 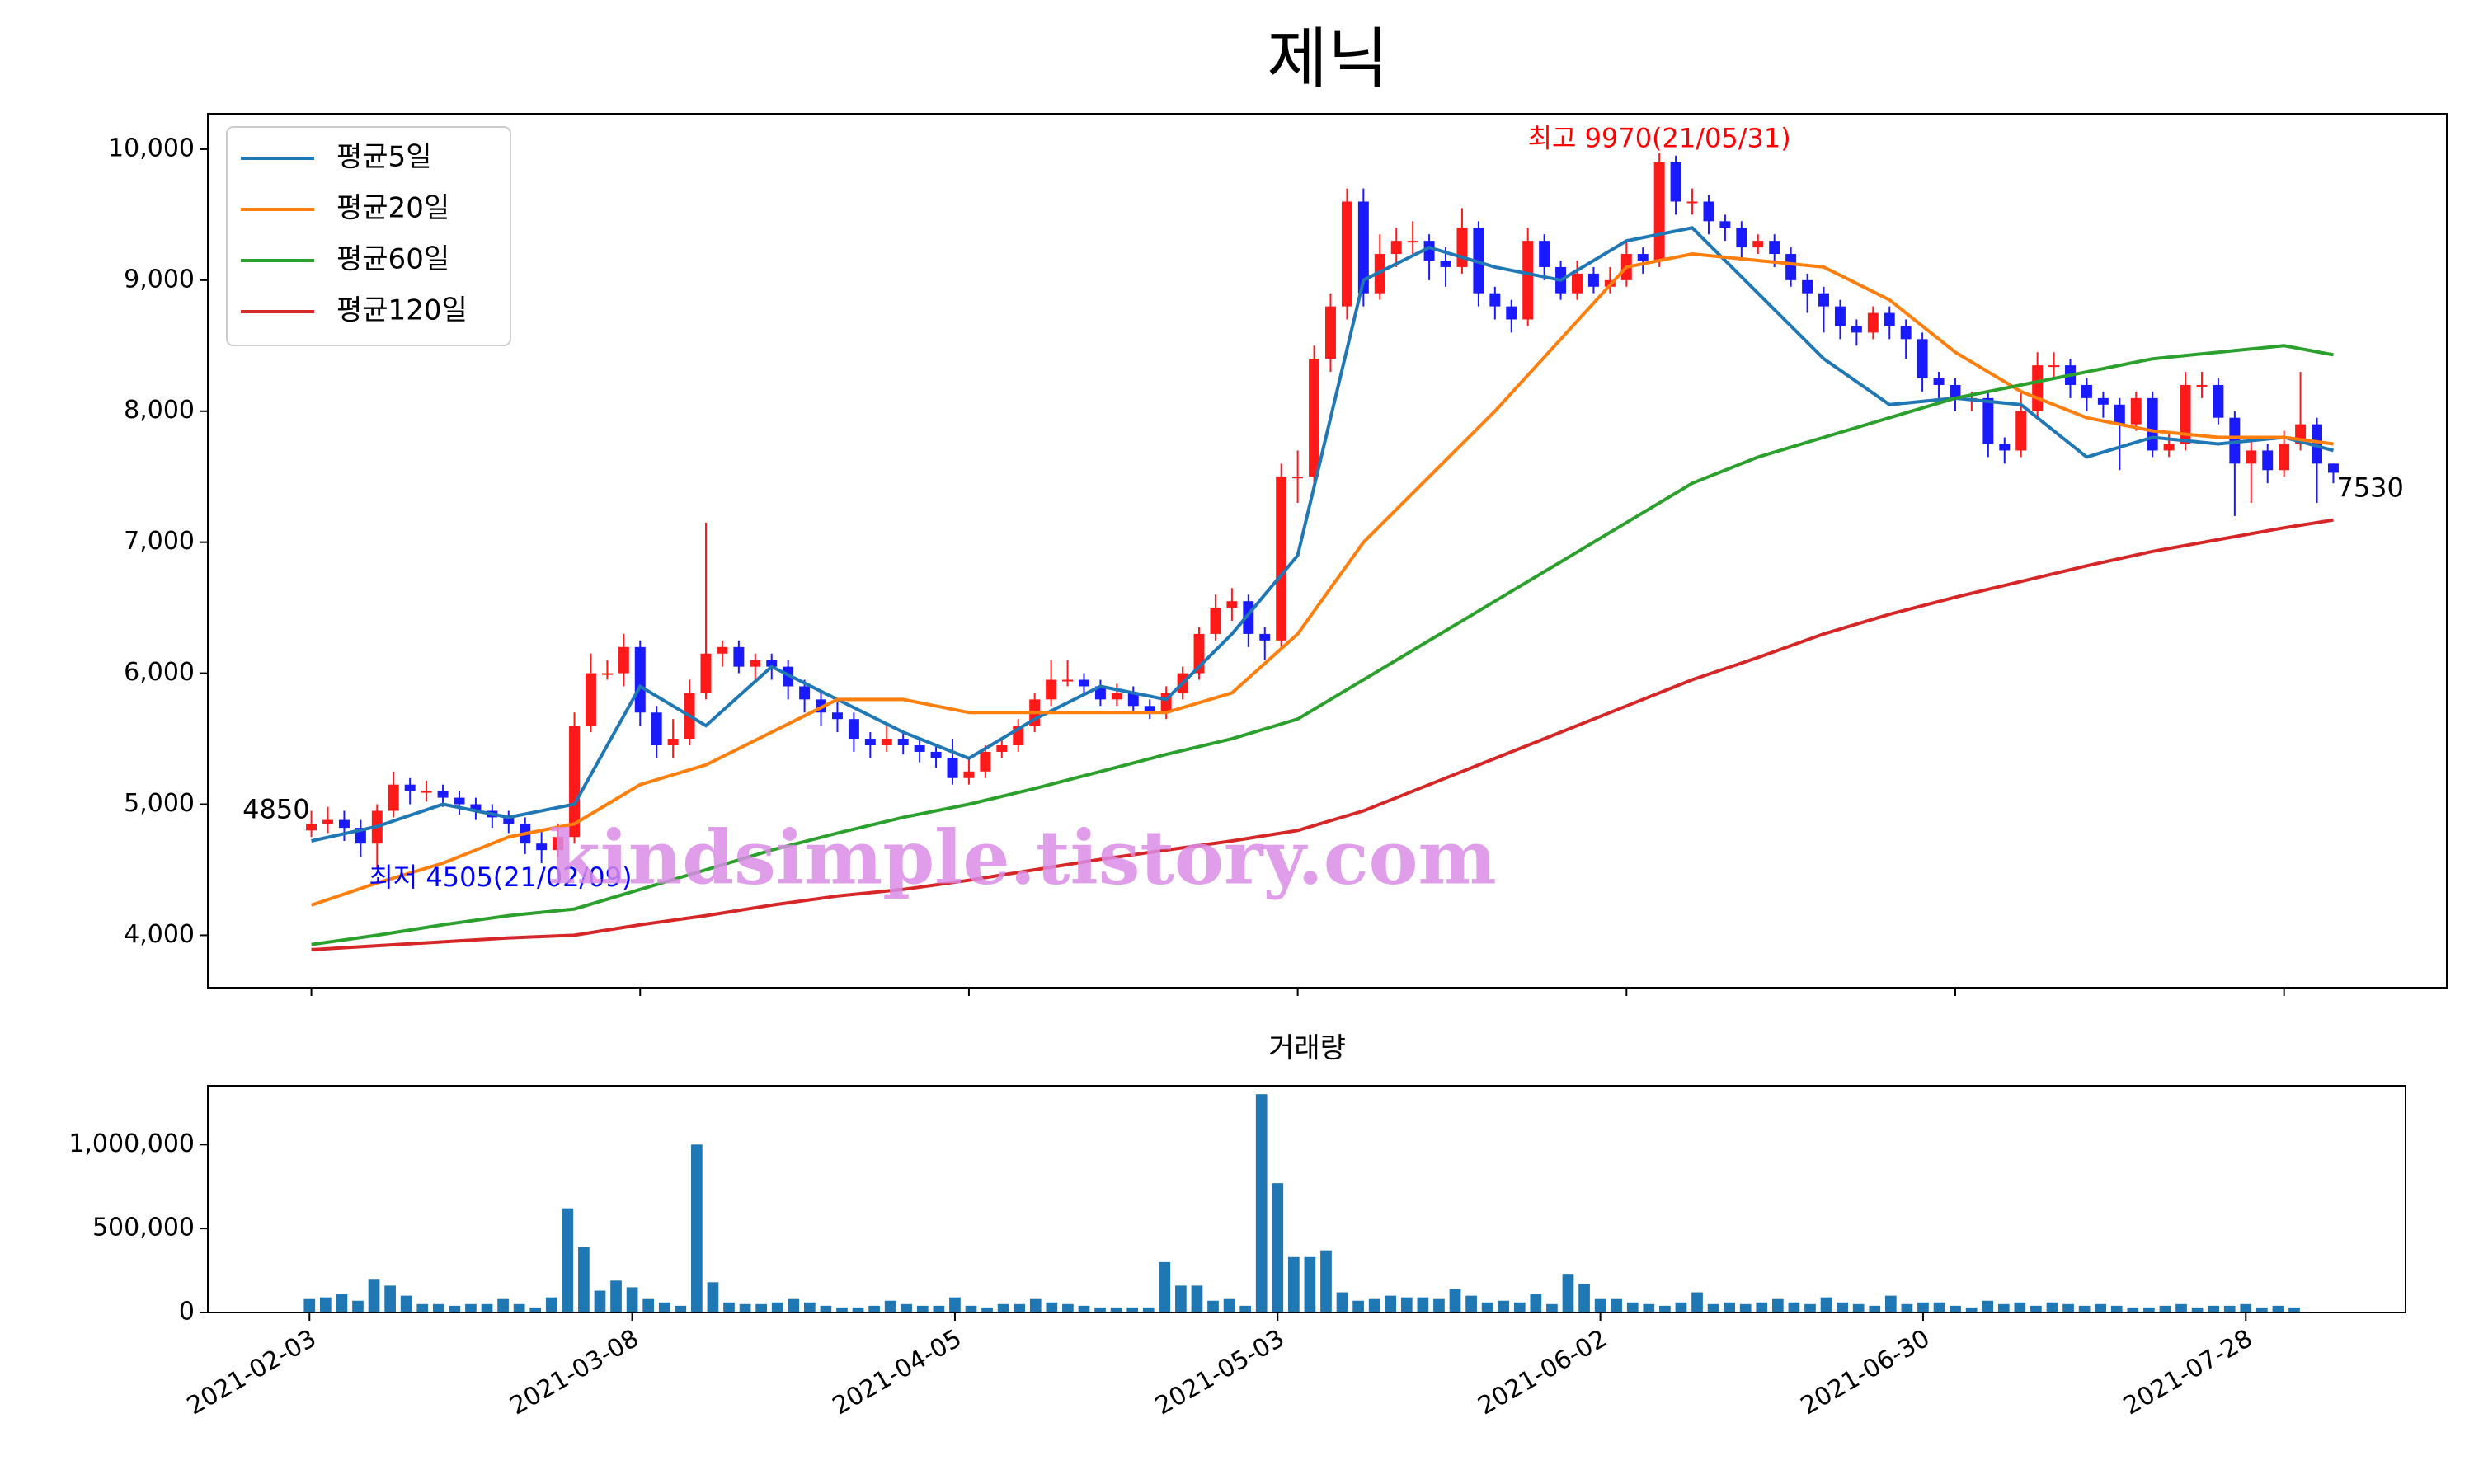 What do you see at coordinates (402, 310) in the screenshot?
I see `legend-label: 평균120일` at bounding box center [402, 310].